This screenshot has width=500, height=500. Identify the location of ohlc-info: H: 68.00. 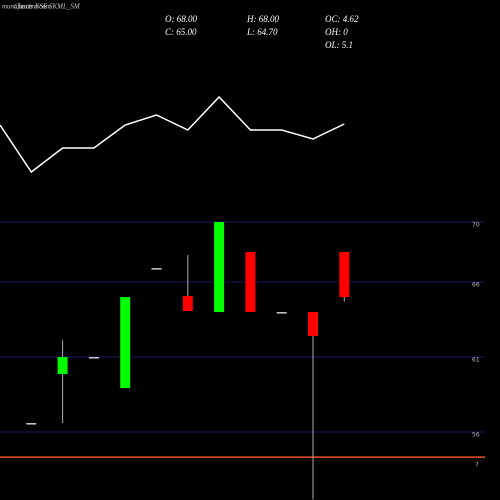
(262, 19).